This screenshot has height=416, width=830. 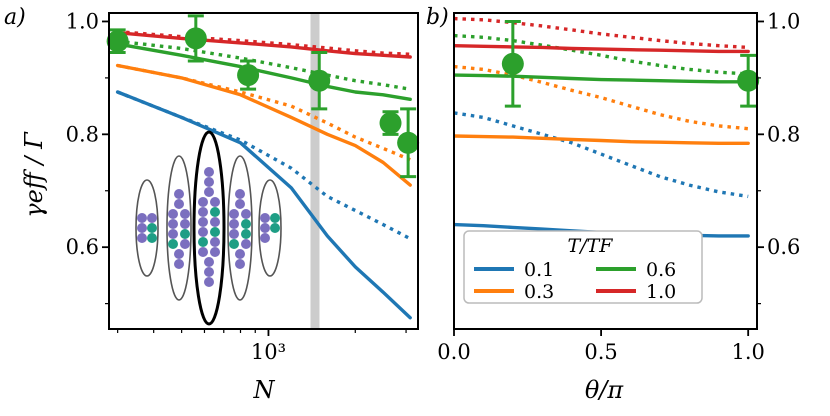 What do you see at coordinates (601, 155) in the screenshot?
I see `panel-b-series-0.1-dotted` at bounding box center [601, 155].